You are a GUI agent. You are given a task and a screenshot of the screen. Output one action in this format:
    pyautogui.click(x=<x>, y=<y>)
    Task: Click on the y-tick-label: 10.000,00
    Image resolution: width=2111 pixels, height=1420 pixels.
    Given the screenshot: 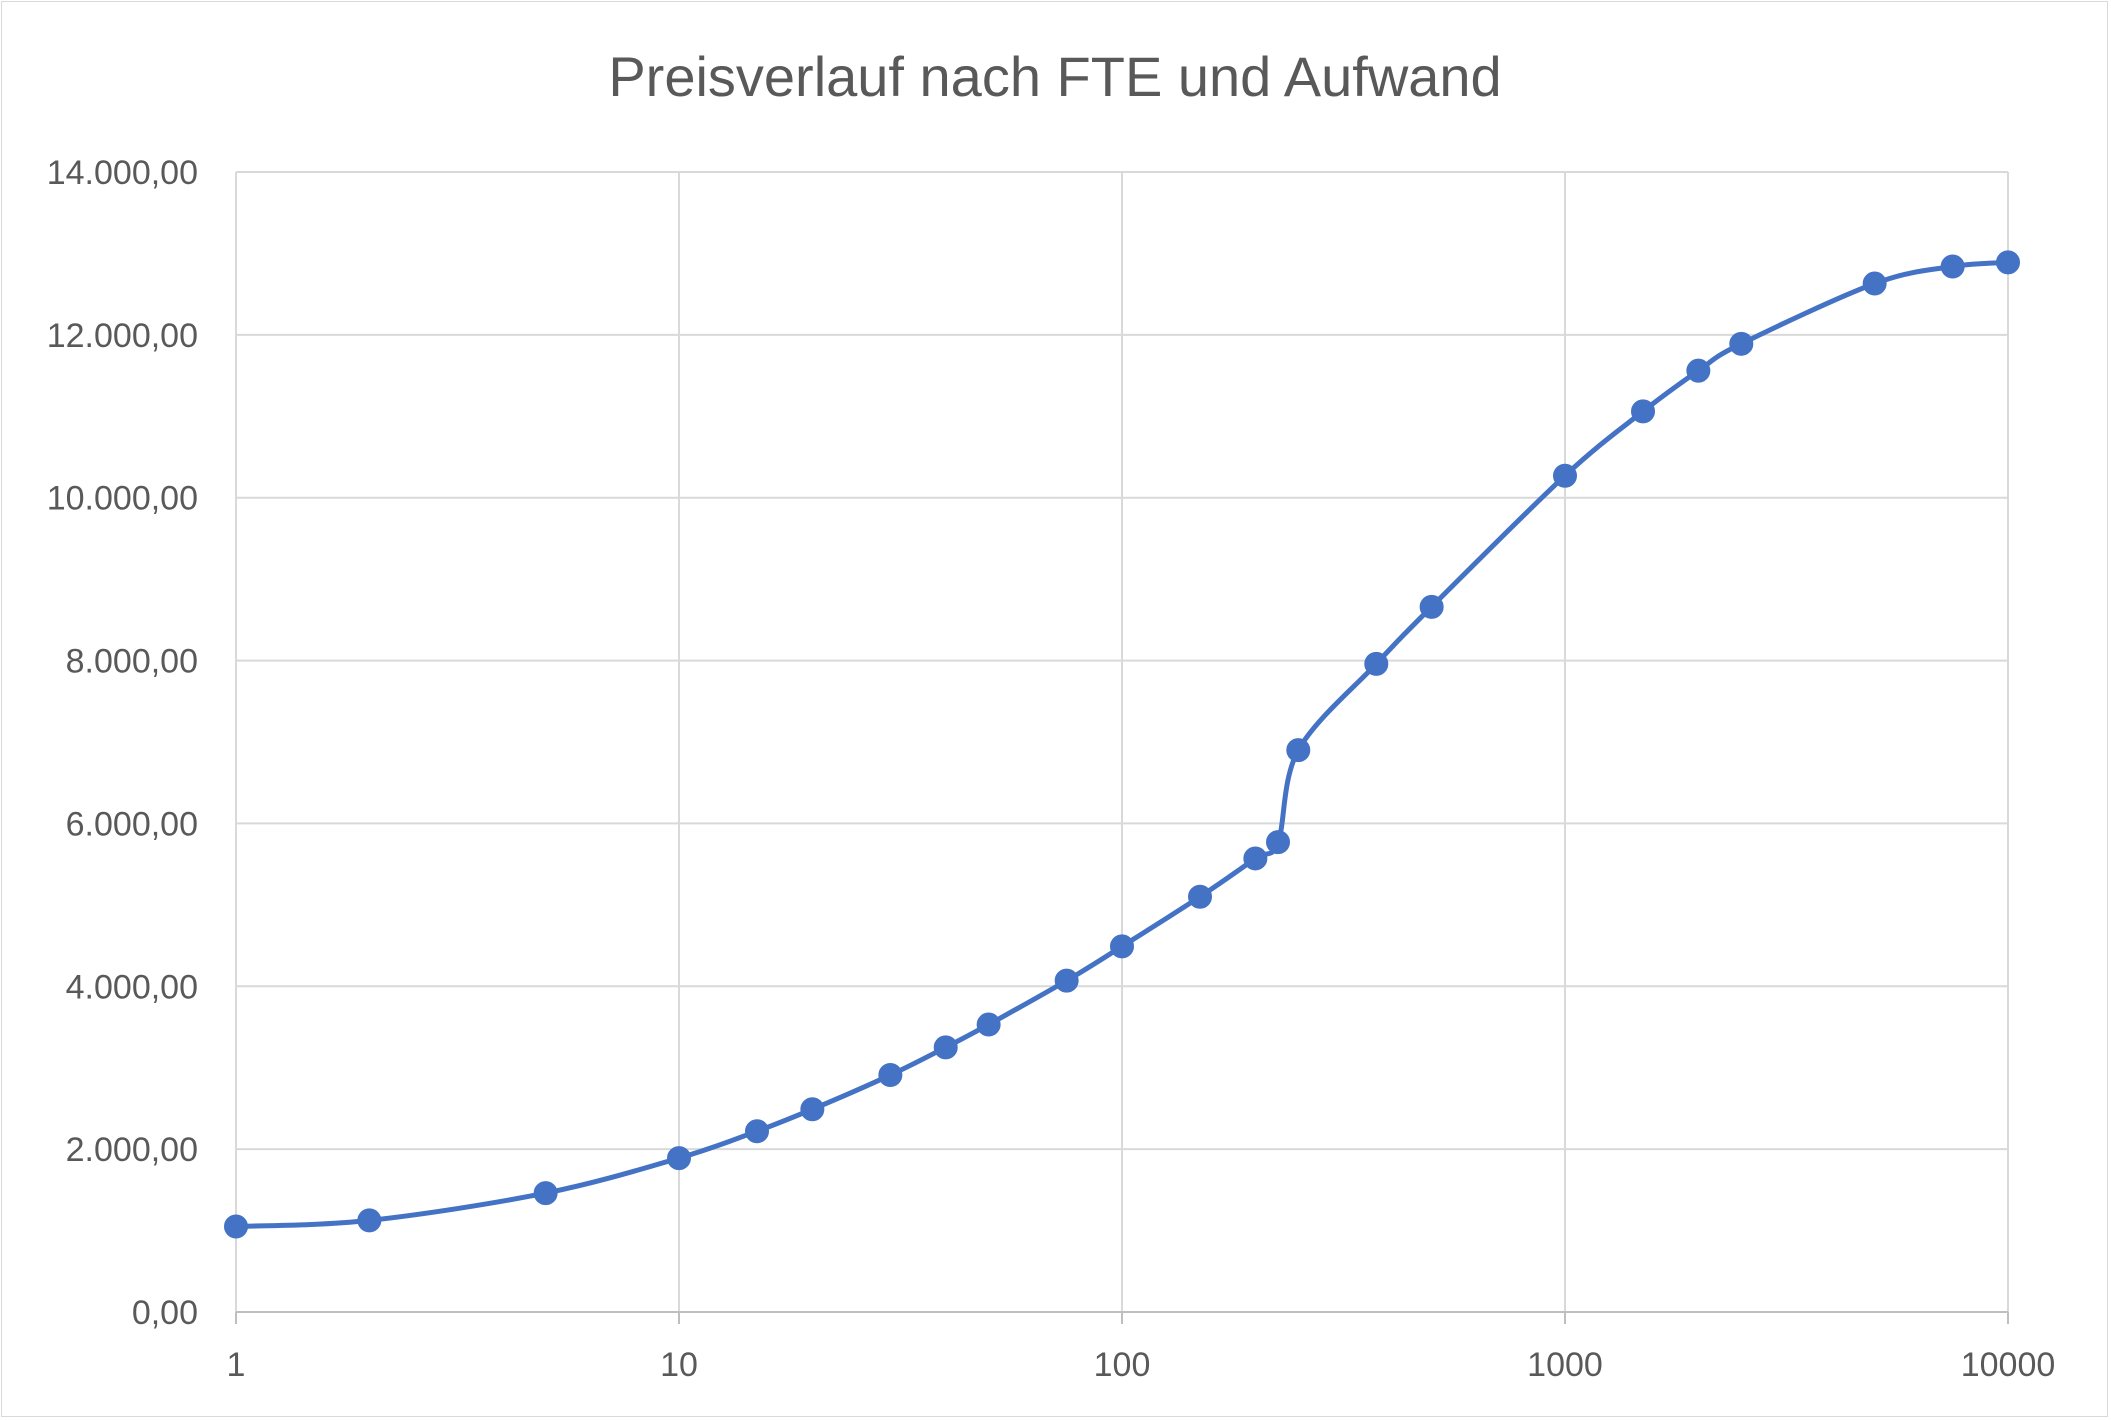 What is the action you would take?
    pyautogui.click(x=122, y=499)
    